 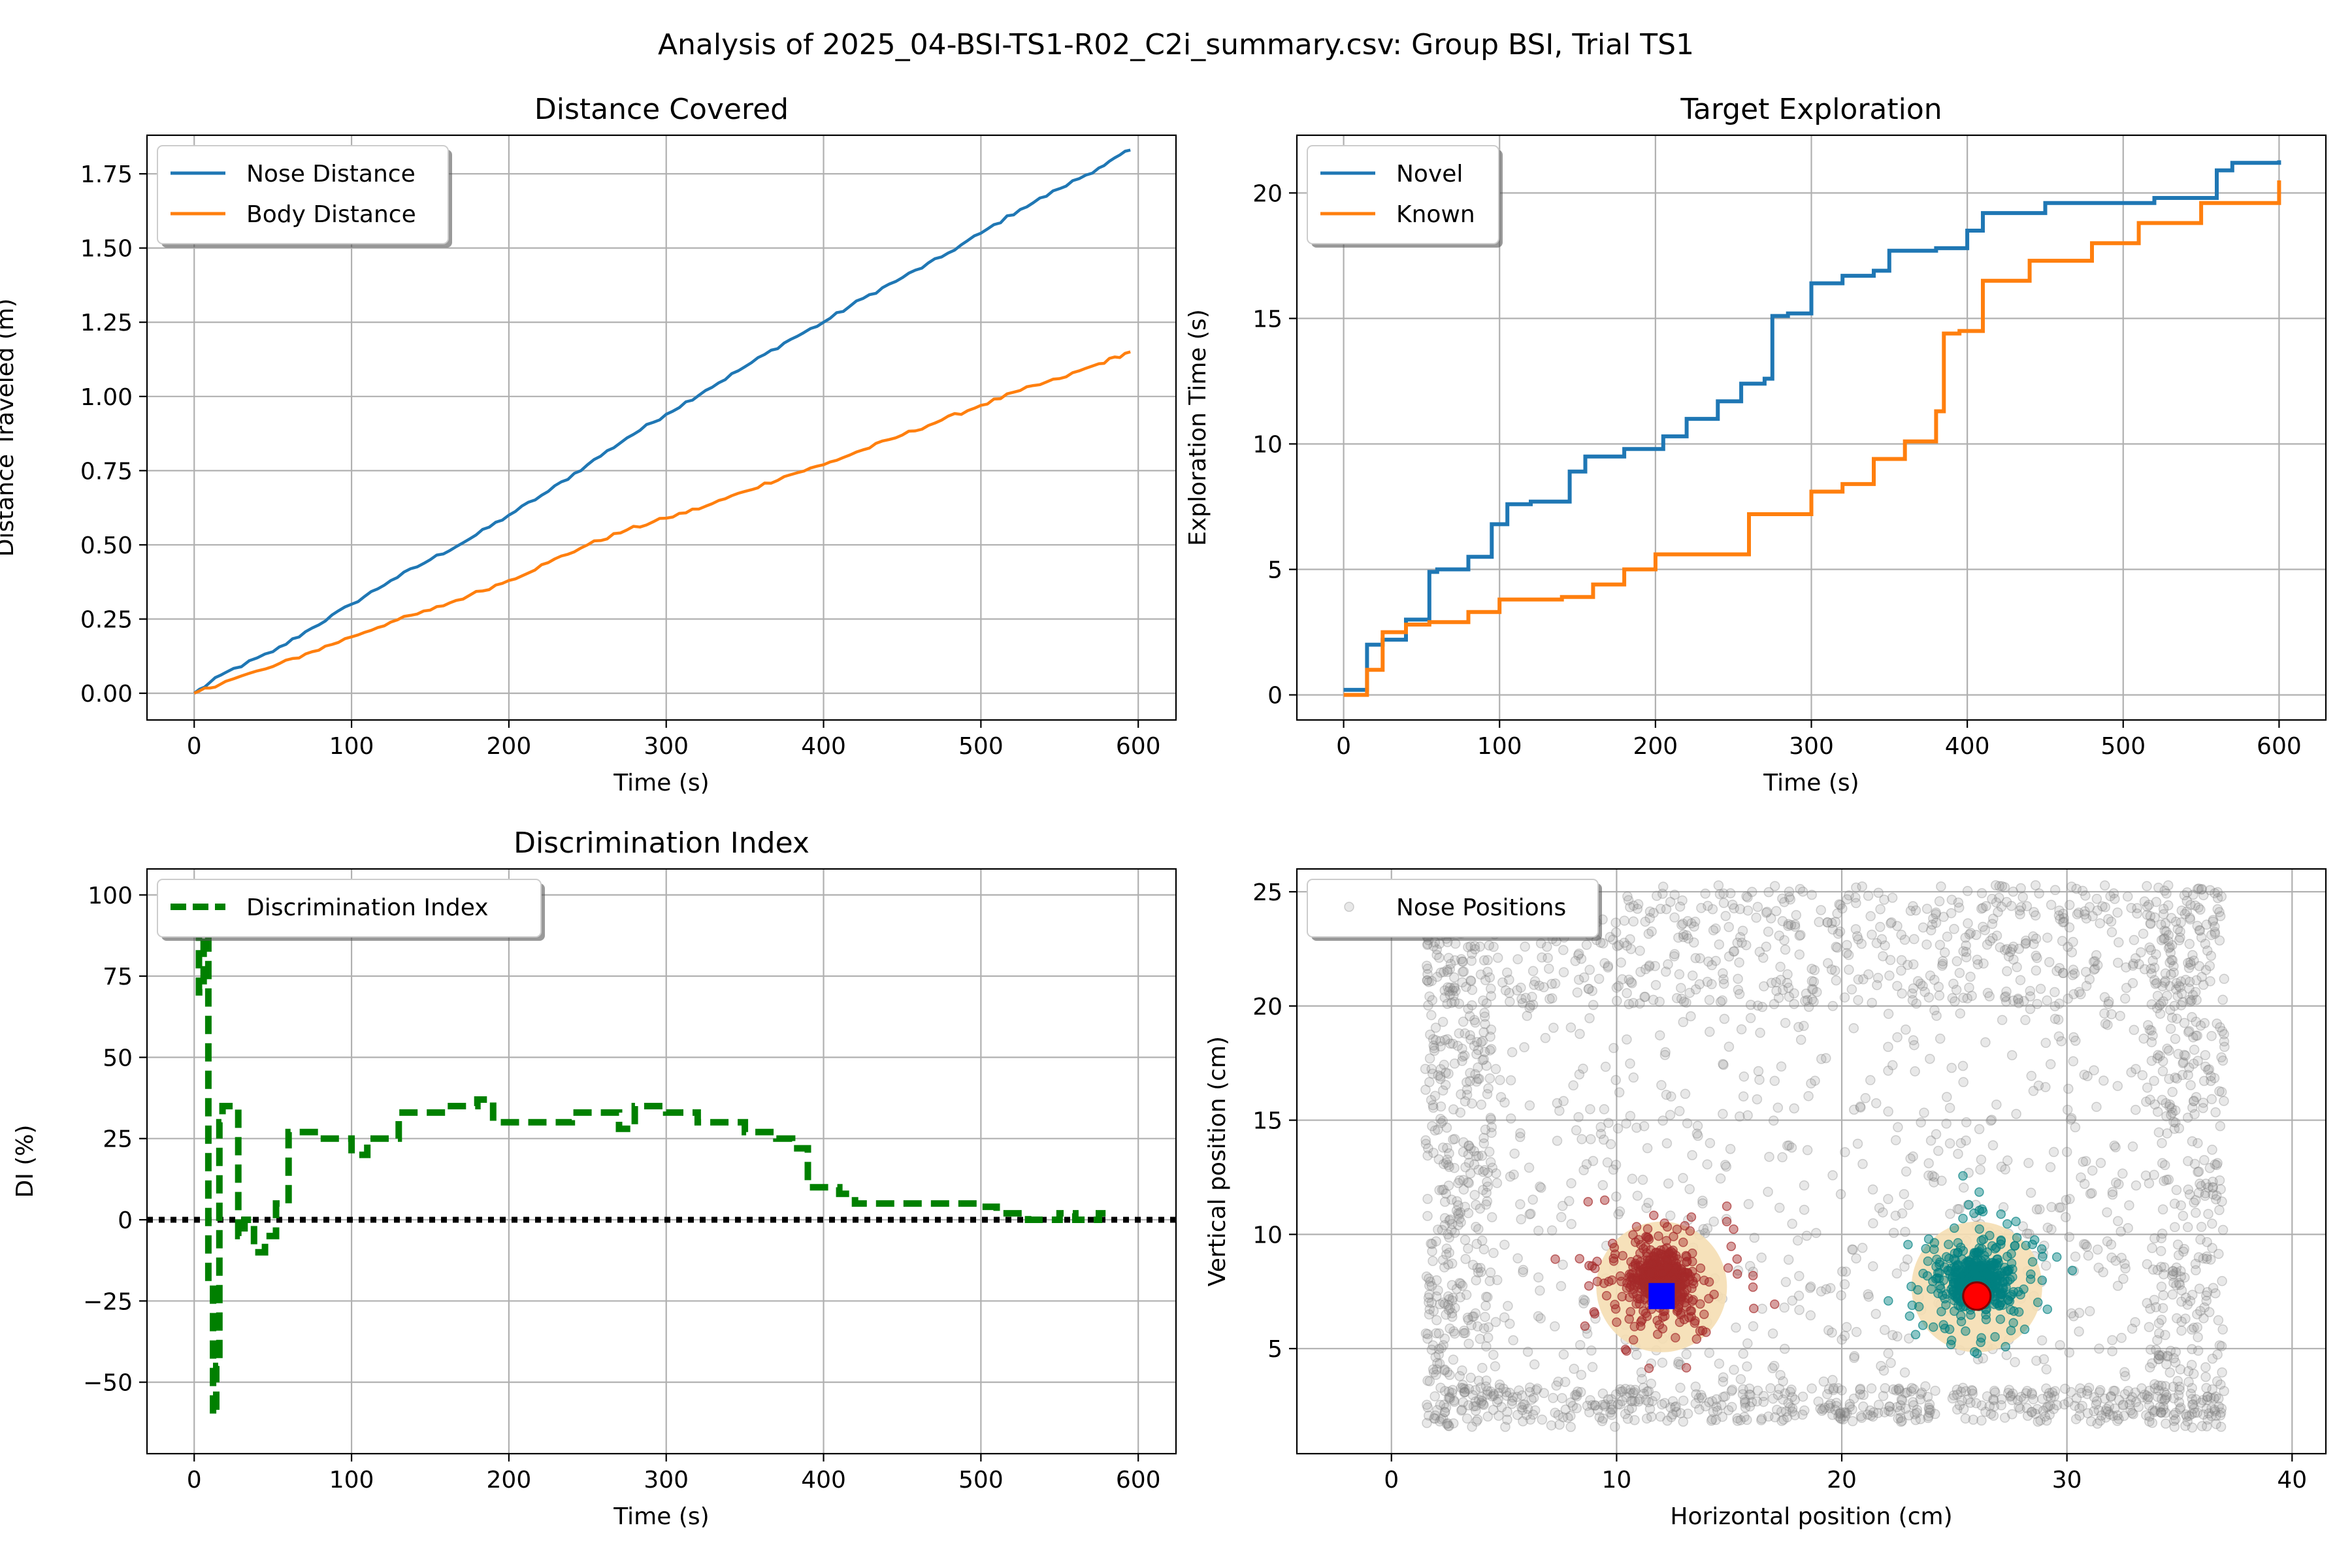 I want to click on x-tick-label: 20, so click(x=1842, y=1480).